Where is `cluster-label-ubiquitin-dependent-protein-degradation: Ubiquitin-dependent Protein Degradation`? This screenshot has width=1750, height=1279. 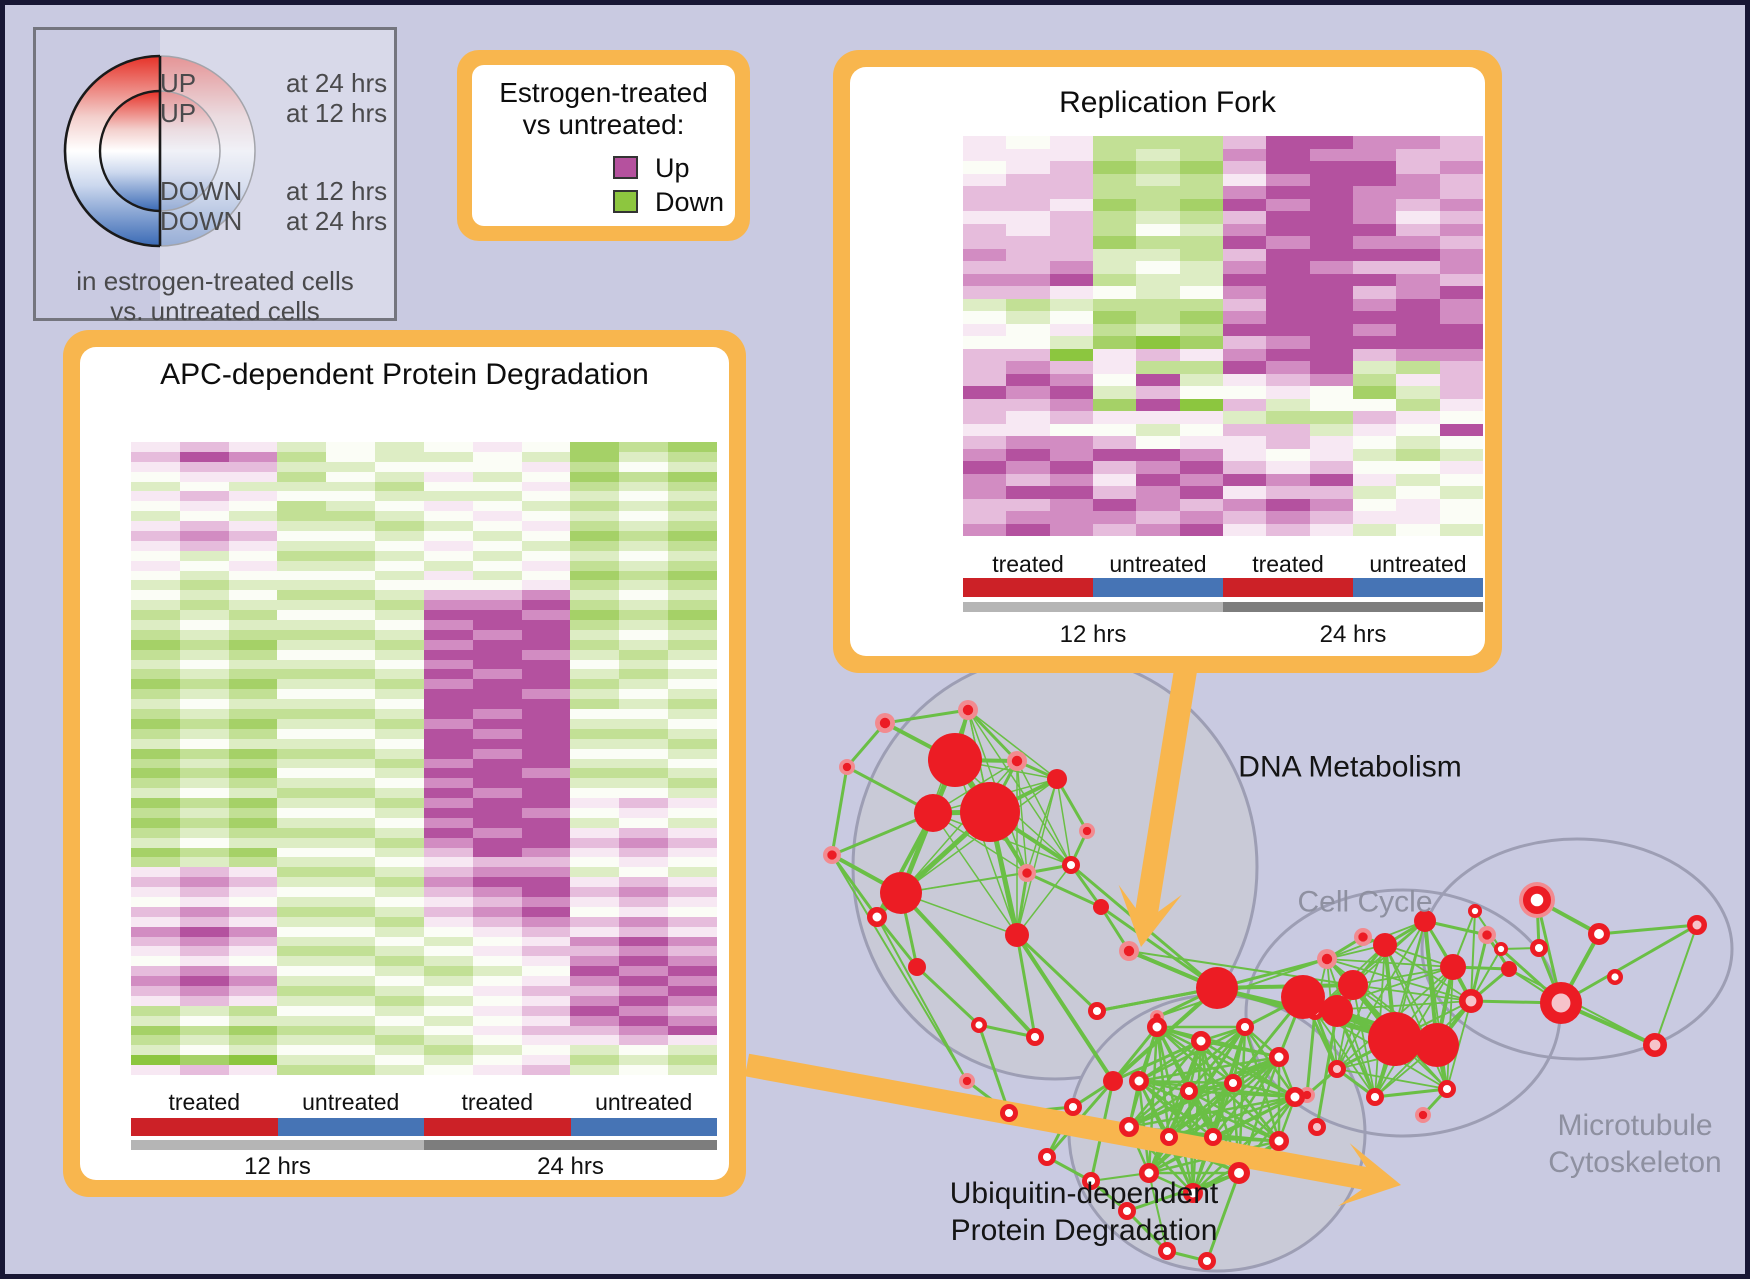 cluster-label-ubiquitin-dependent-protein-degradation: Ubiquitin-dependent Protein Degradation is located at coordinates (1084, 1212).